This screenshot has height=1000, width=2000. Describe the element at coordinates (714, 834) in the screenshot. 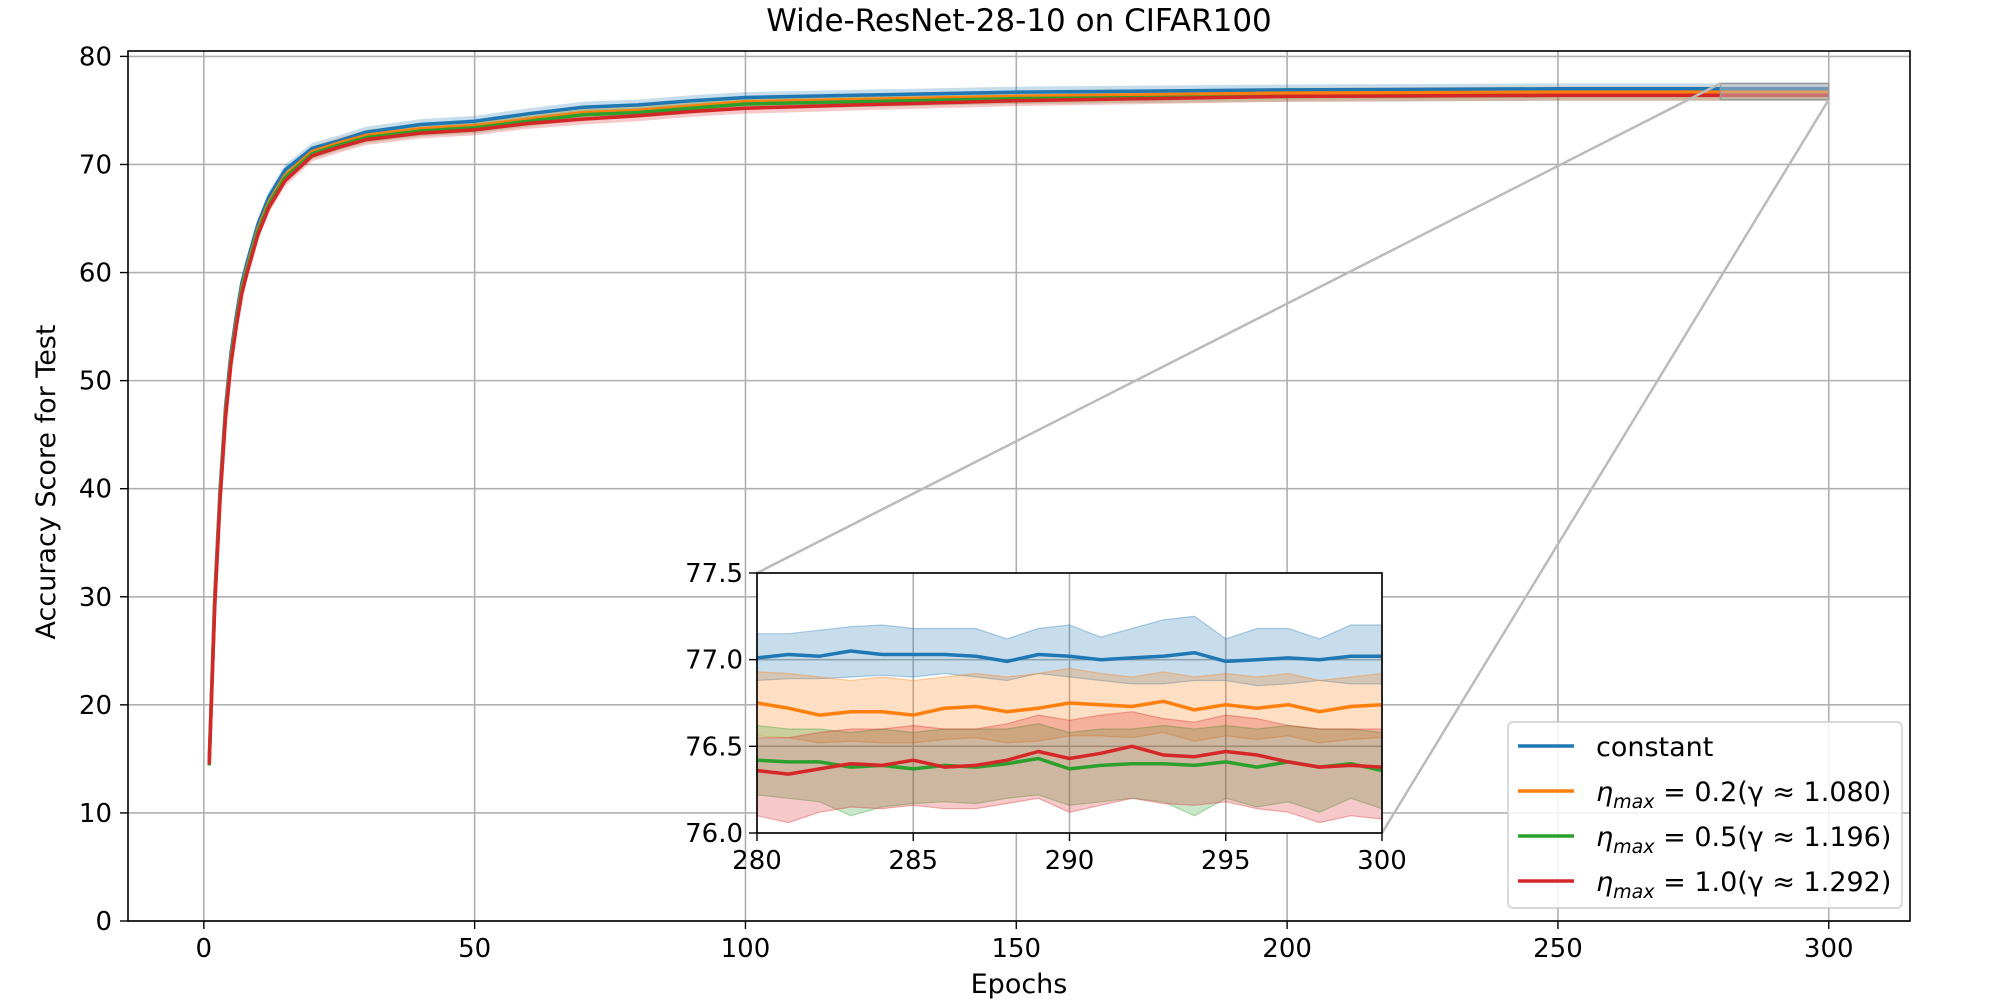

I see `inset-y-tick-label: 76.0` at that location.